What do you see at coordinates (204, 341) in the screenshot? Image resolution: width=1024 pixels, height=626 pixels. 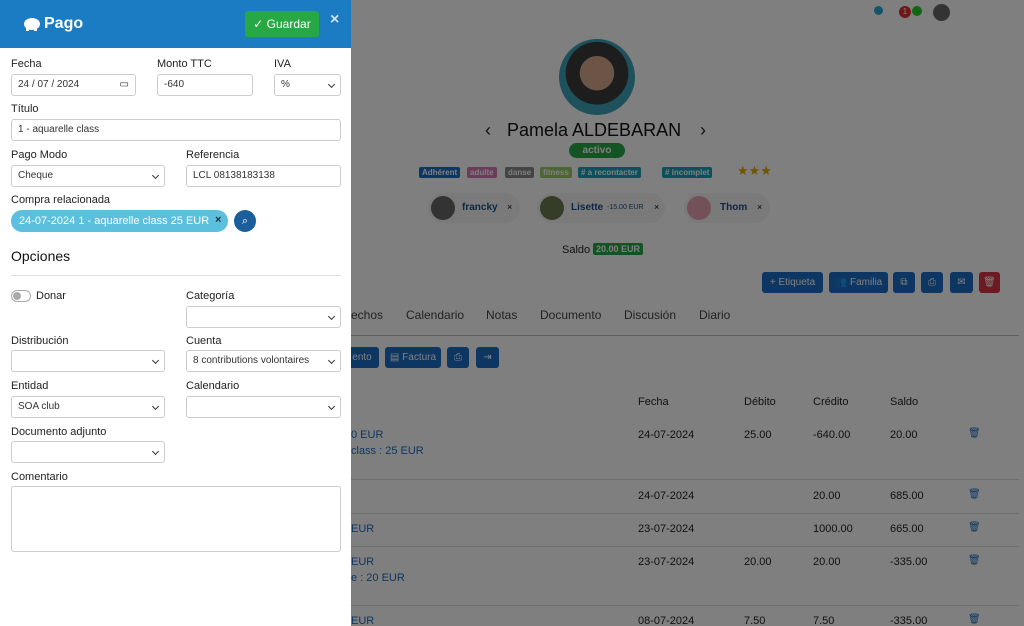 I see `field-label: Cuenta` at bounding box center [204, 341].